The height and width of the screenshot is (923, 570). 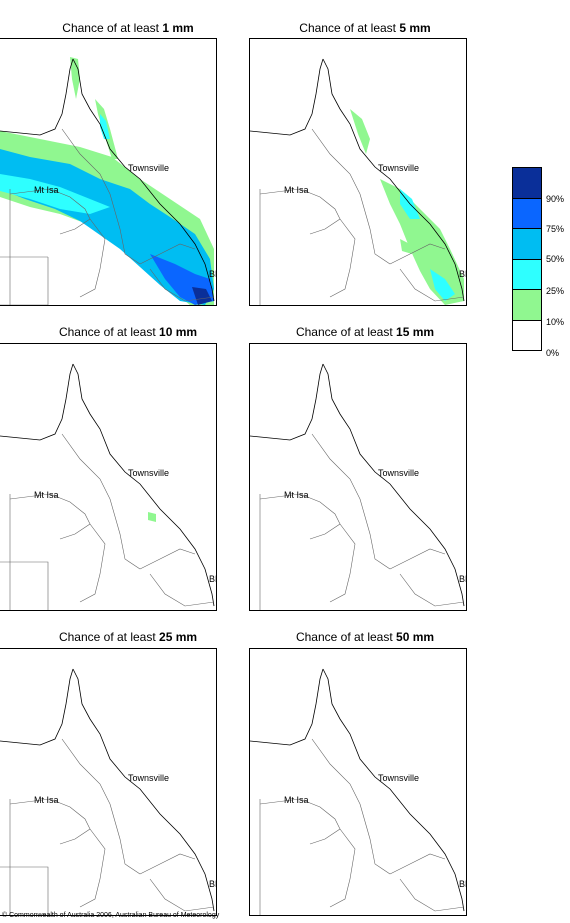 I want to click on legend-colorbar, so click(x=527, y=259).